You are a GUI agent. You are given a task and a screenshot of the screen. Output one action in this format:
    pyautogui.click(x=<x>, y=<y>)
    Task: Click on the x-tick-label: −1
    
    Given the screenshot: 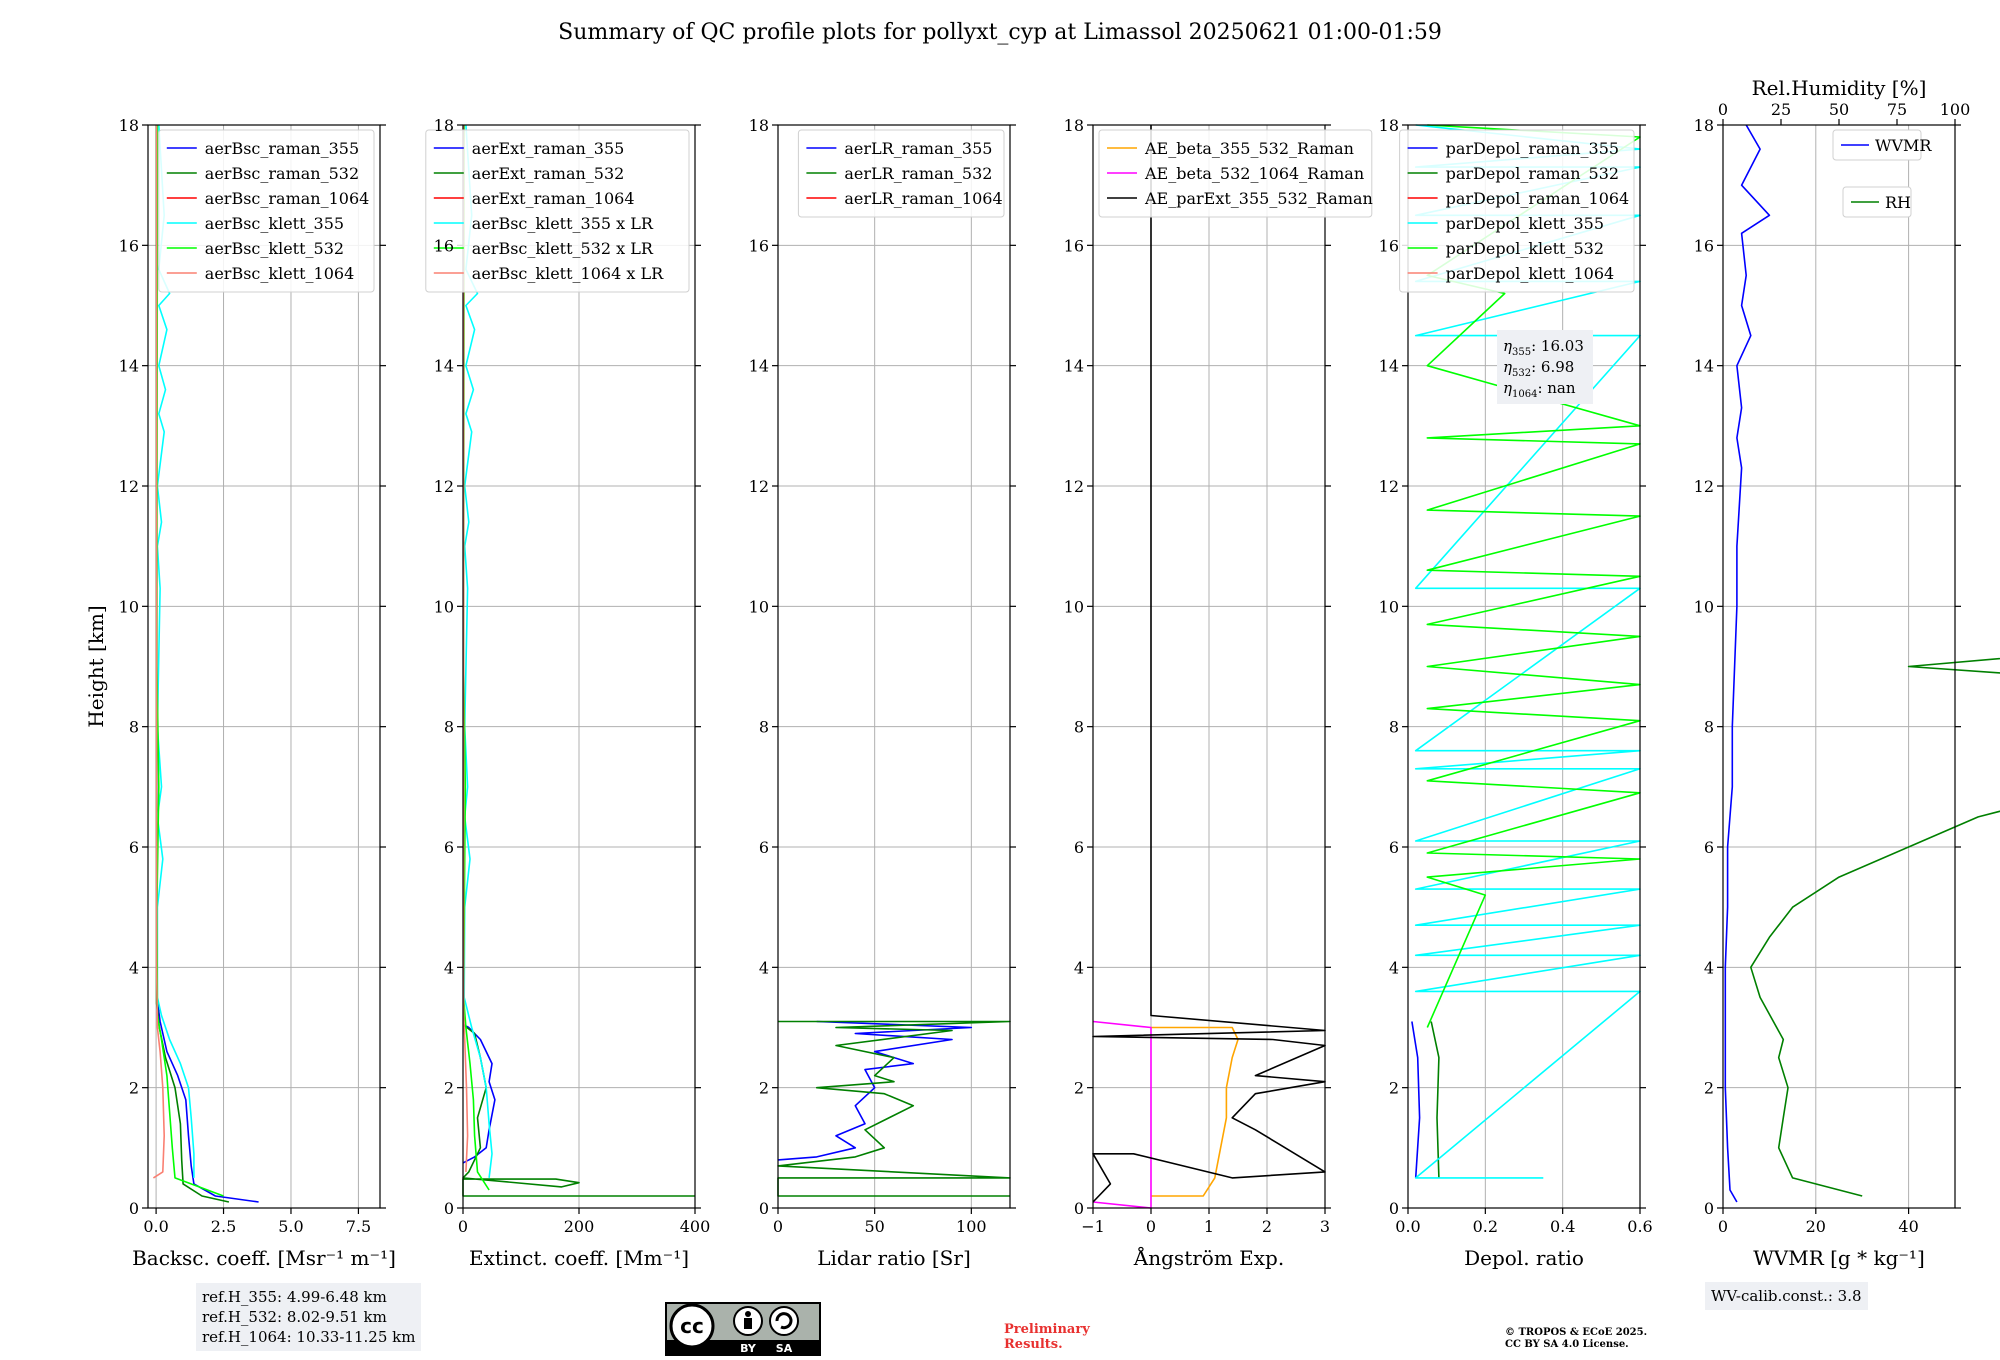 What is the action you would take?
    pyautogui.click(x=1093, y=1226)
    